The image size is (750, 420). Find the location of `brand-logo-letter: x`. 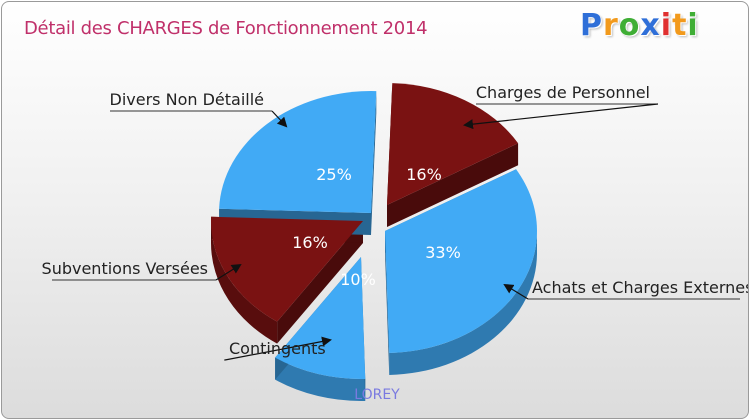

brand-logo-letter: x is located at coordinates (650, 25).